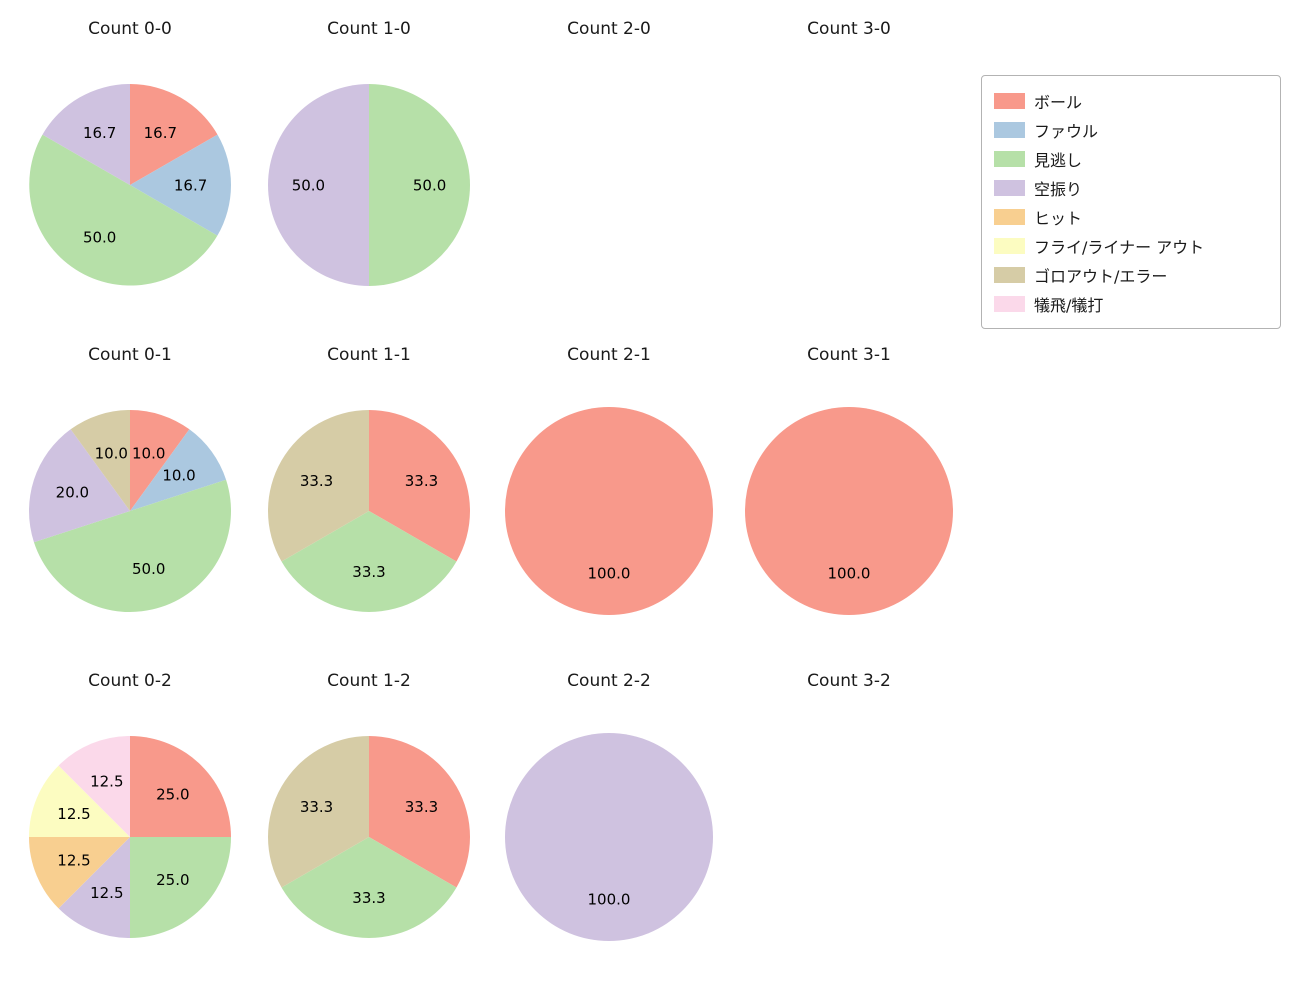 This screenshot has width=1300, height=1000. What do you see at coordinates (1058, 160) in the screenshot?
I see `legend-label: 見逃し` at bounding box center [1058, 160].